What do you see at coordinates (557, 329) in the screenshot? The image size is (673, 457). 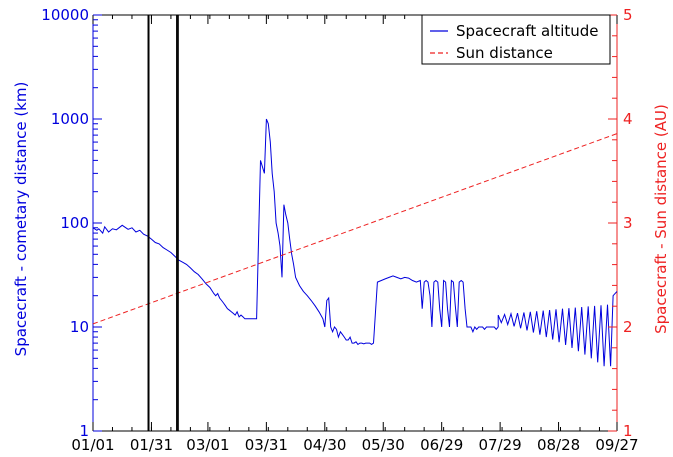 I see `series-spacecraft-altitude-oscillation` at bounding box center [557, 329].